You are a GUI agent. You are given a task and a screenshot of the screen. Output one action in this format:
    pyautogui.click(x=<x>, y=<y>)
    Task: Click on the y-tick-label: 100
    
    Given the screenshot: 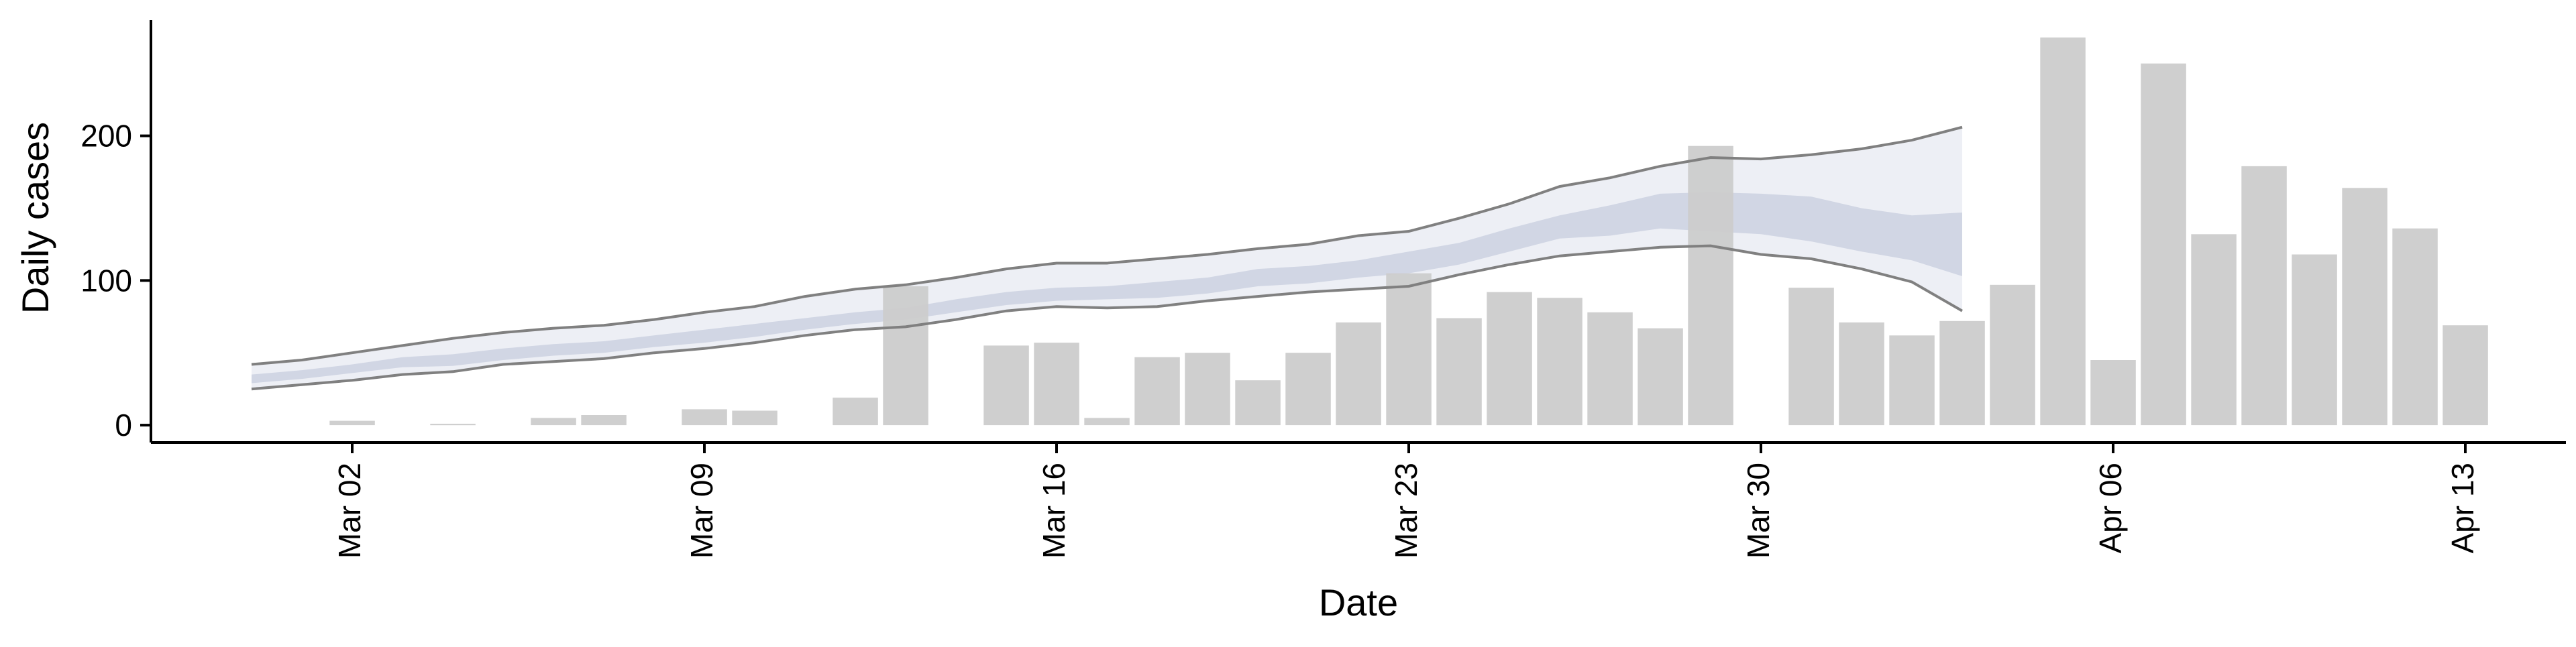 What is the action you would take?
    pyautogui.click(x=106, y=281)
    